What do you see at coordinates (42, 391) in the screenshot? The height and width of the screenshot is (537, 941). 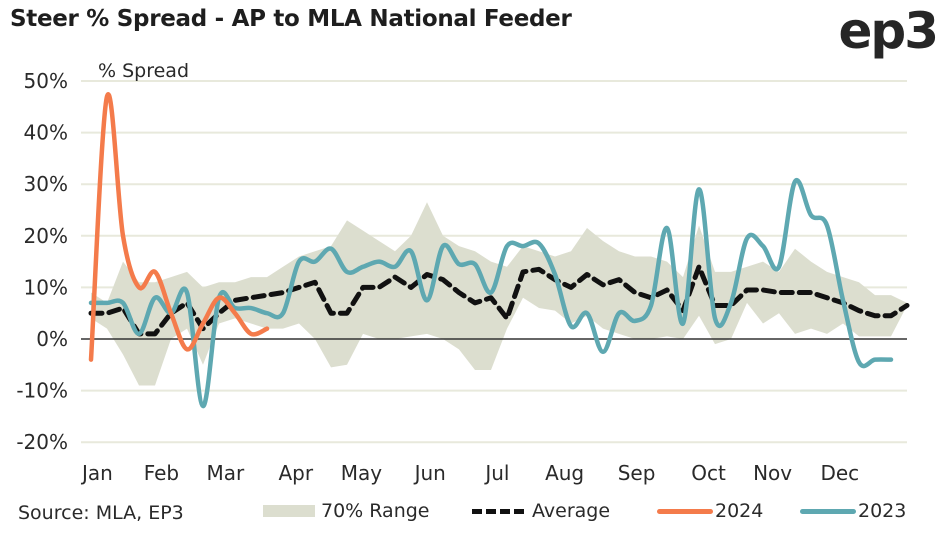 I see `y-tick-label: -10%` at bounding box center [42, 391].